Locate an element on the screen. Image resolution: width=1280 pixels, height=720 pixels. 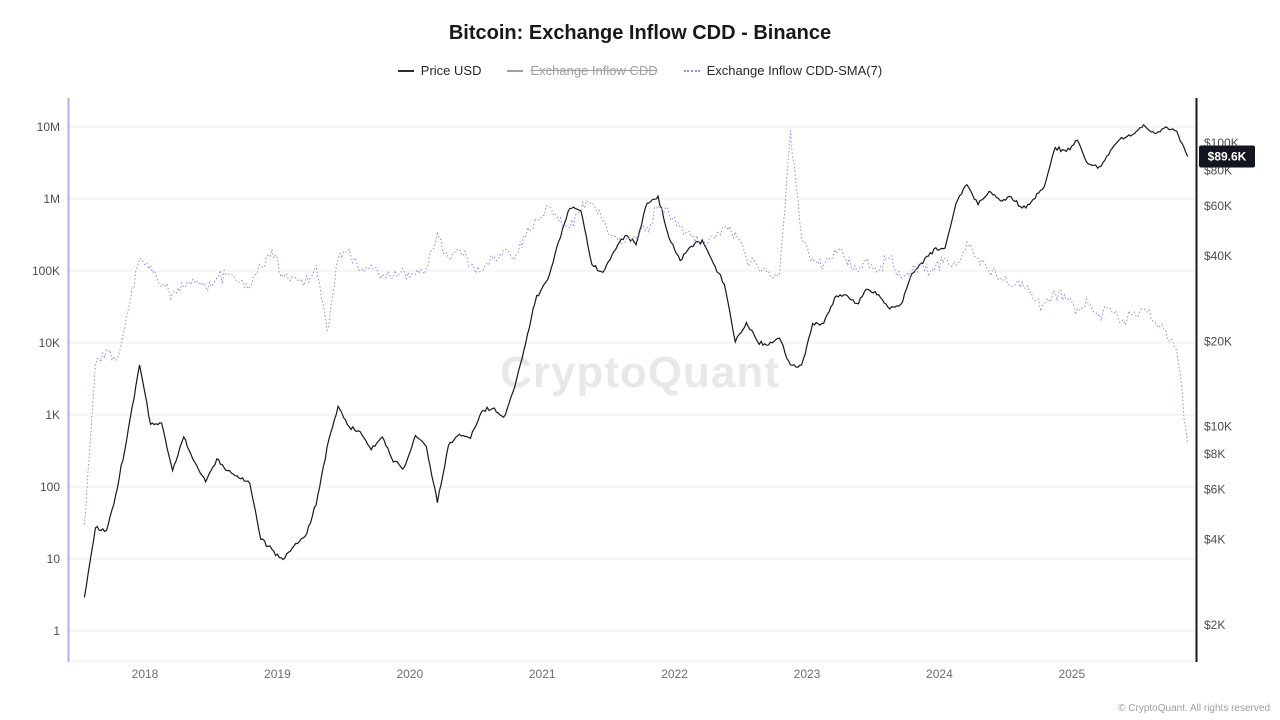
svg-text: 1 is located at coordinates (56, 631).